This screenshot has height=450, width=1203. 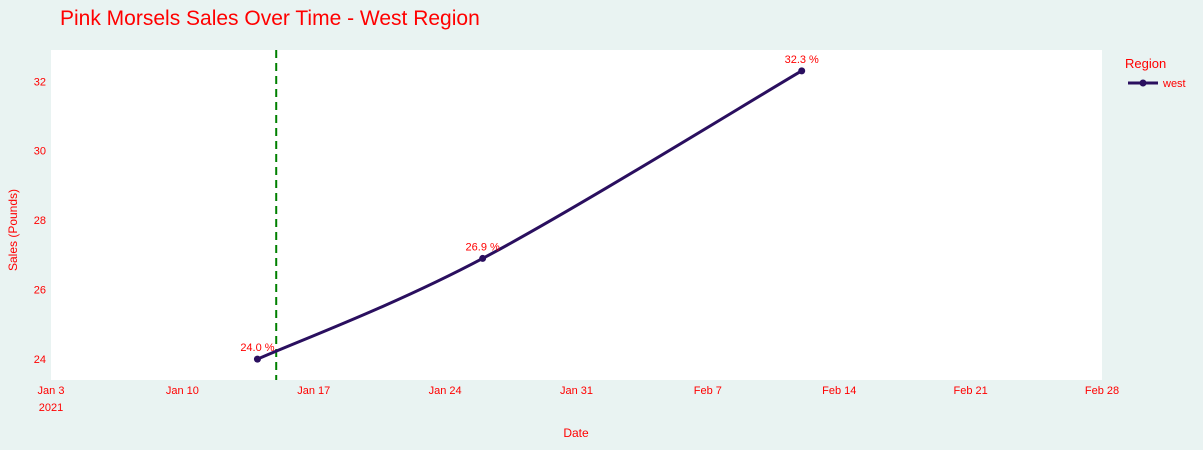 I want to click on x-axis-title: Date, so click(x=576, y=433).